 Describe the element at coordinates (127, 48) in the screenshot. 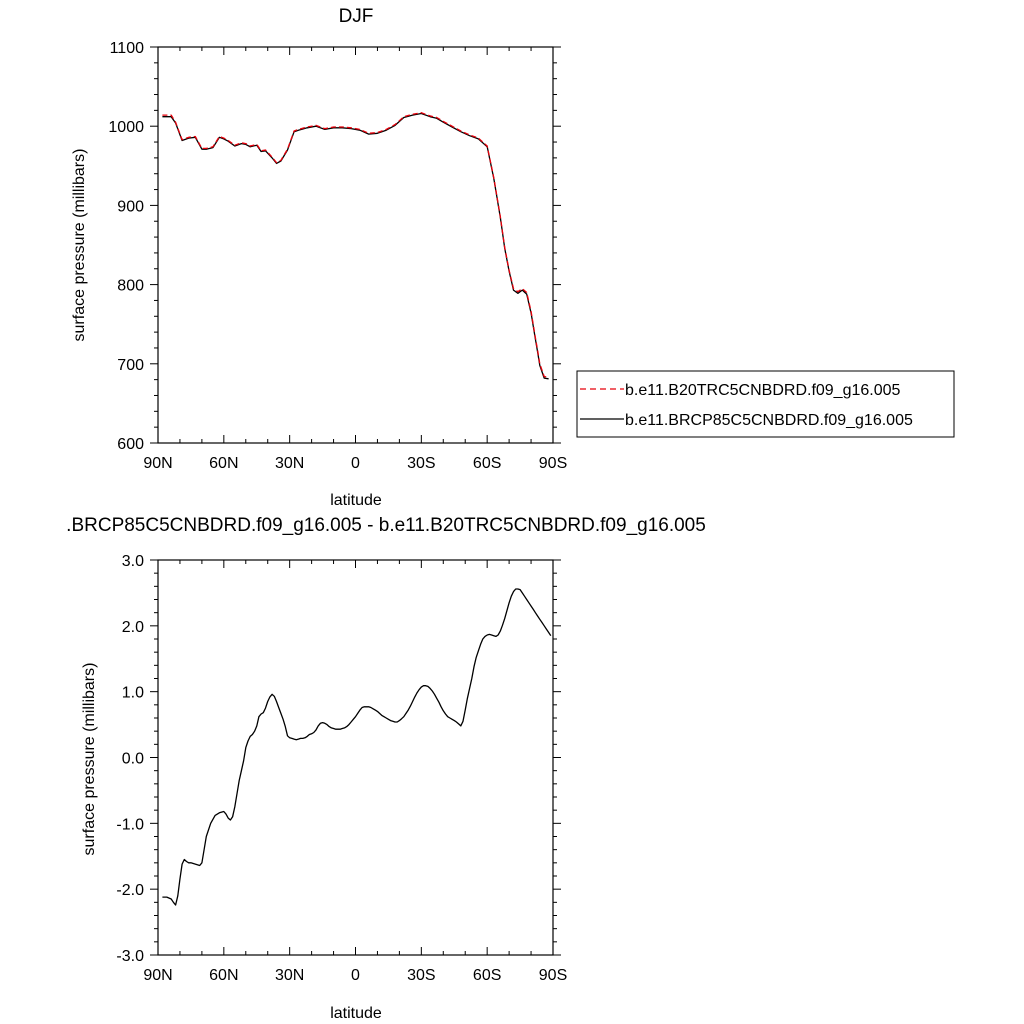

I see `chart-top-y-tick-label: 1100` at that location.